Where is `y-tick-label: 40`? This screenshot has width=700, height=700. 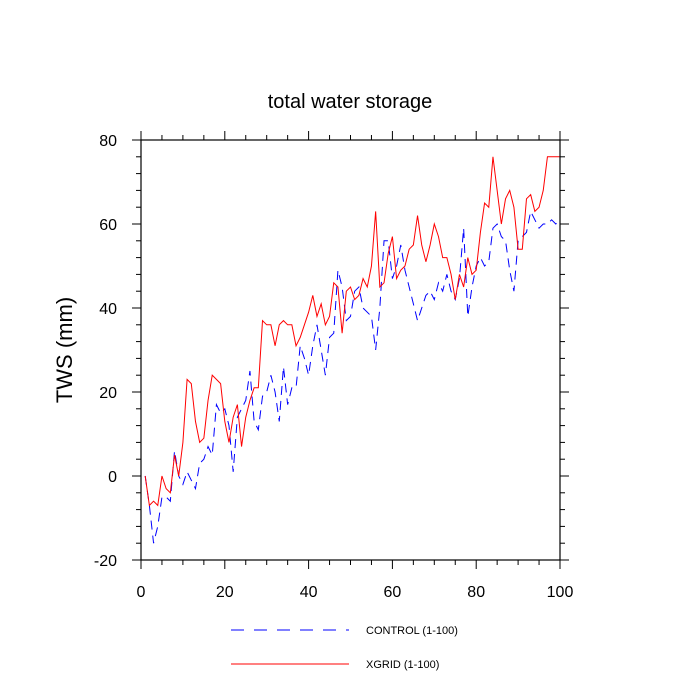 y-tick-label: 40 is located at coordinates (108, 309).